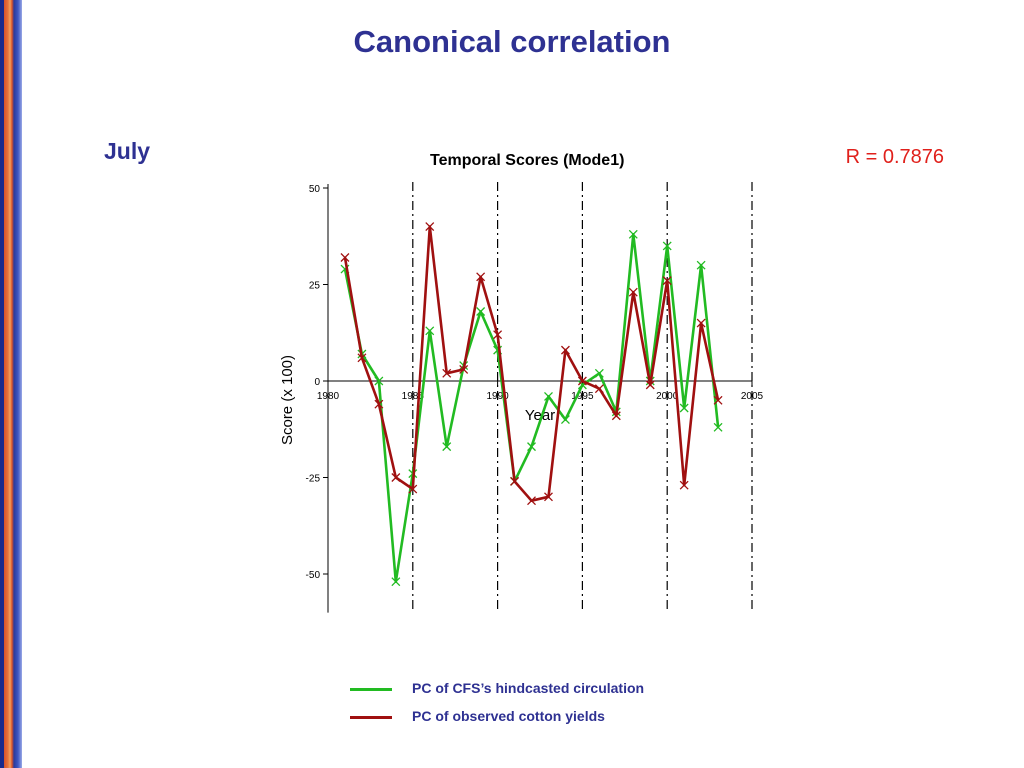 Image resolution: width=1024 pixels, height=768 pixels. I want to click on y-axis-label: Score (x 100), so click(287, 400).